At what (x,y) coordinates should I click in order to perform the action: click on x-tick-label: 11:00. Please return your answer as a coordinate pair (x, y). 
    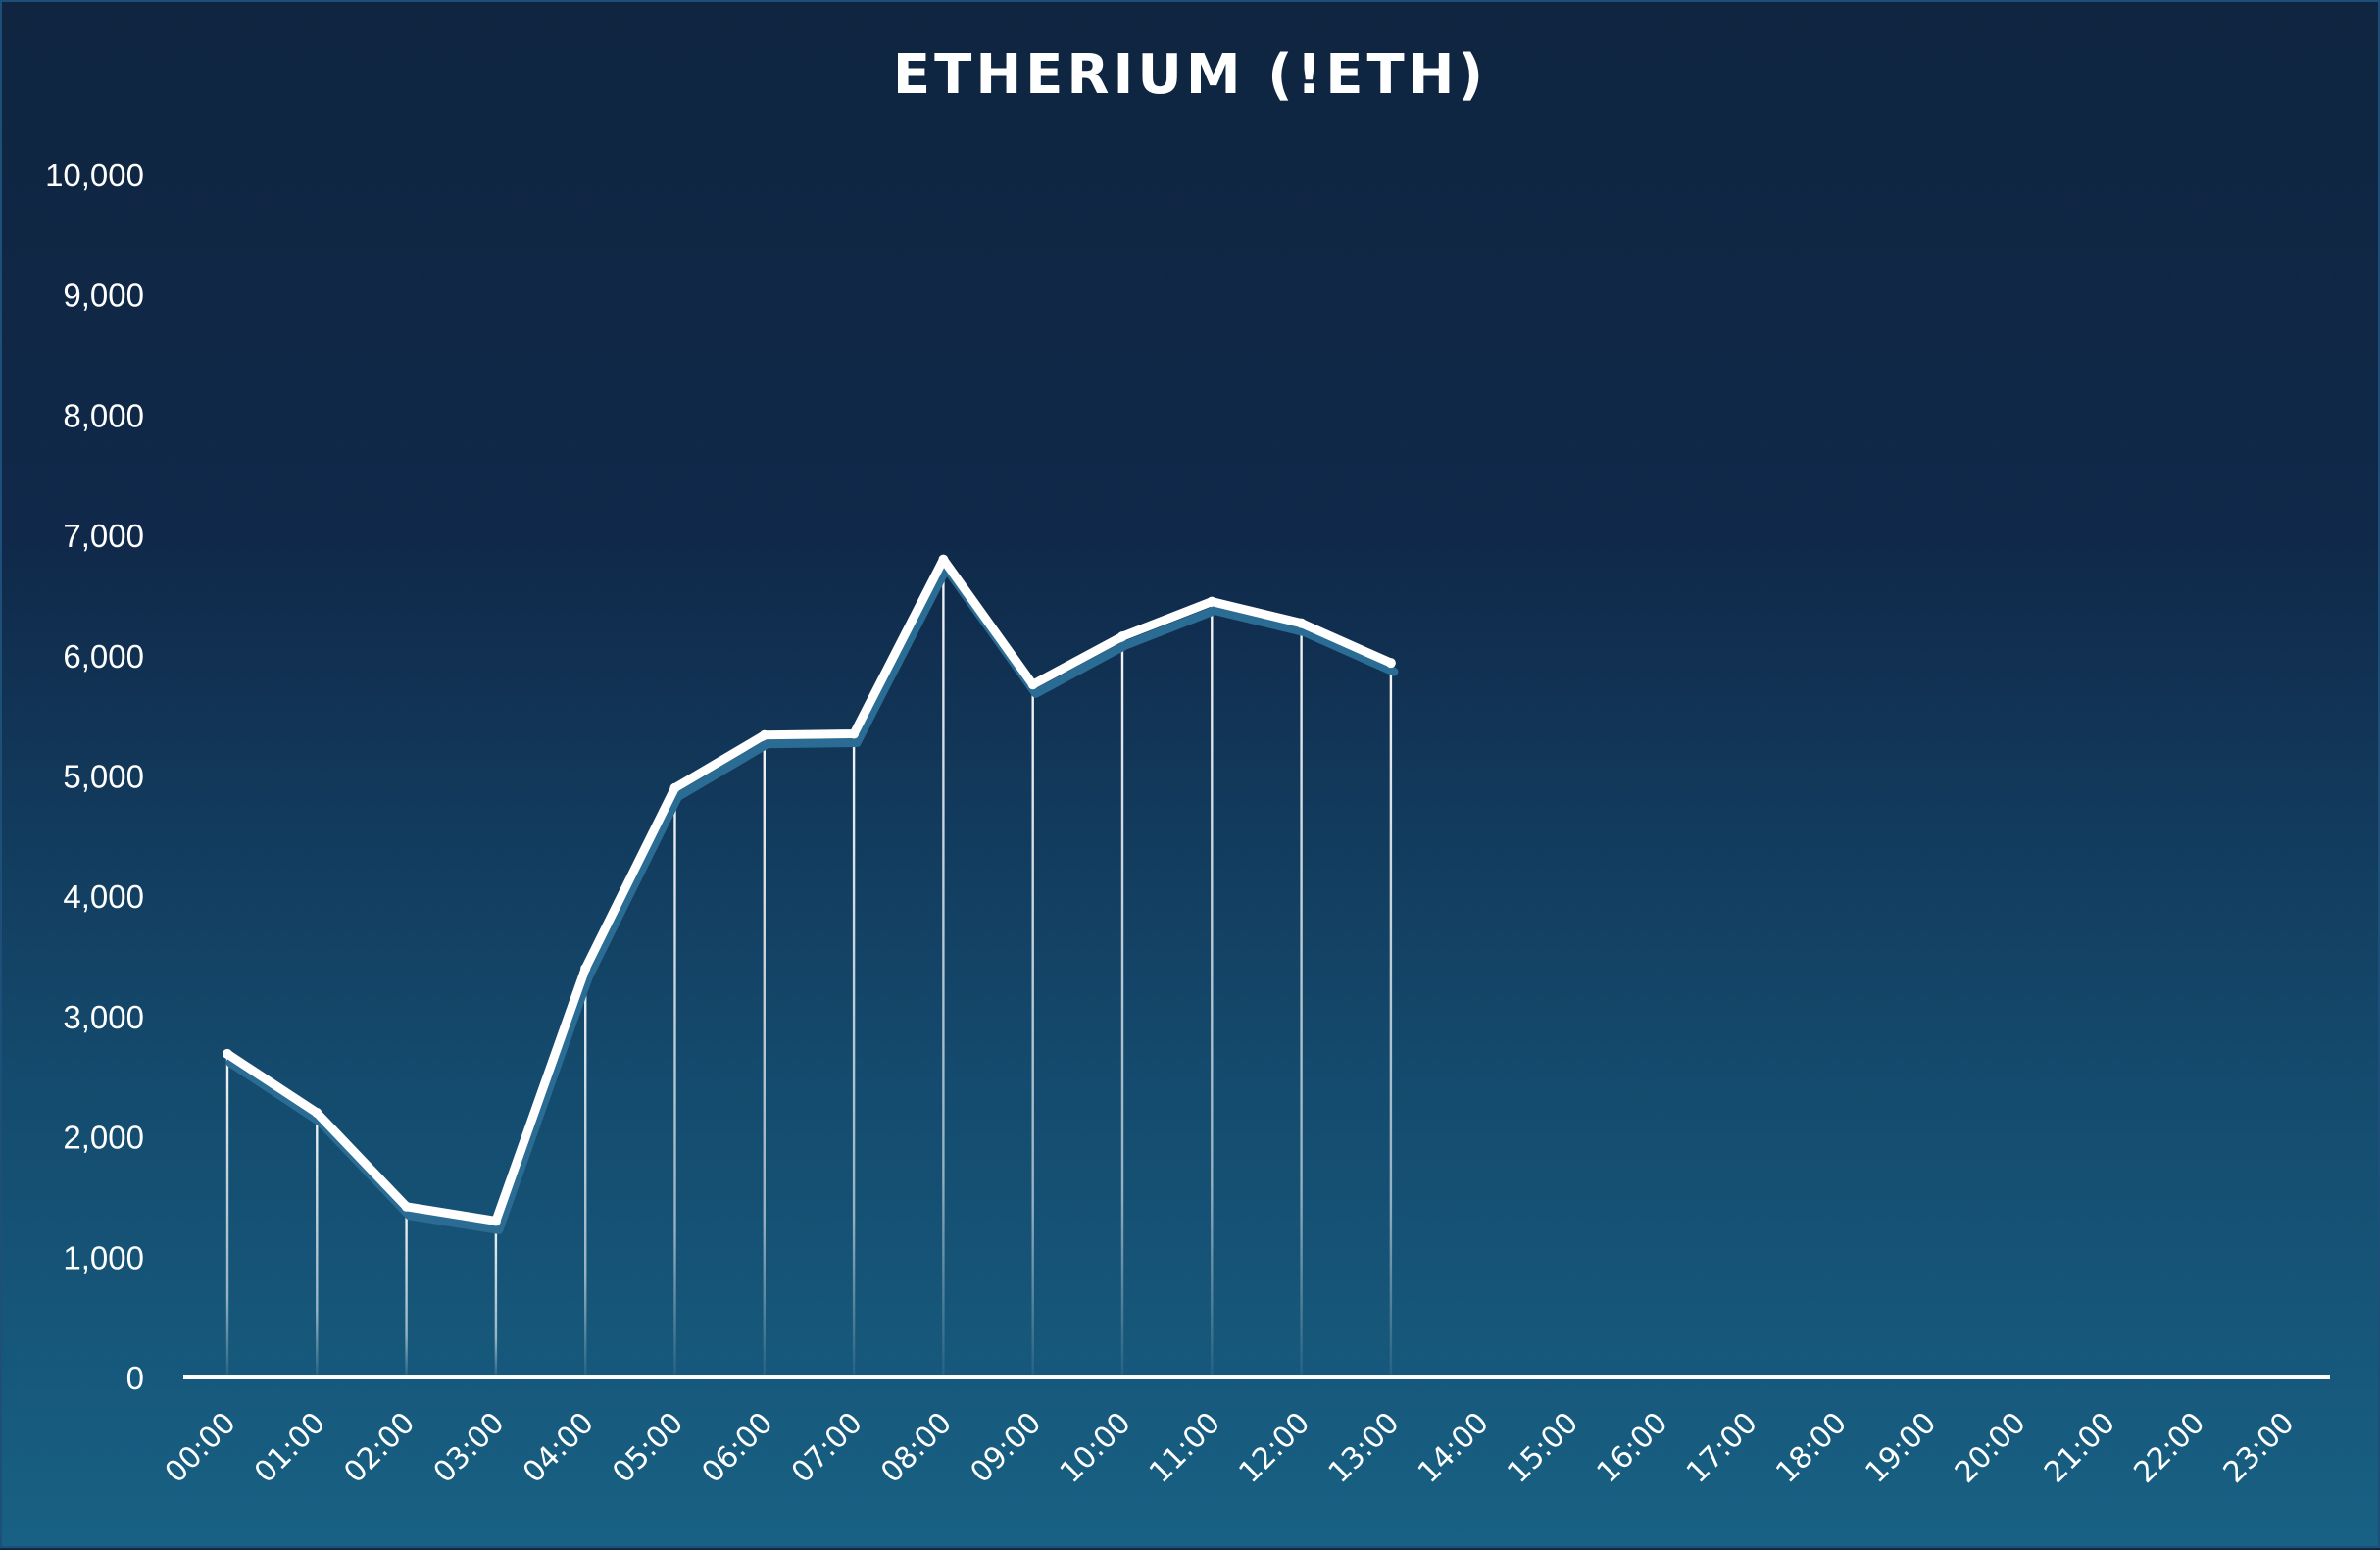
    Looking at the image, I should click on (1185, 1448).